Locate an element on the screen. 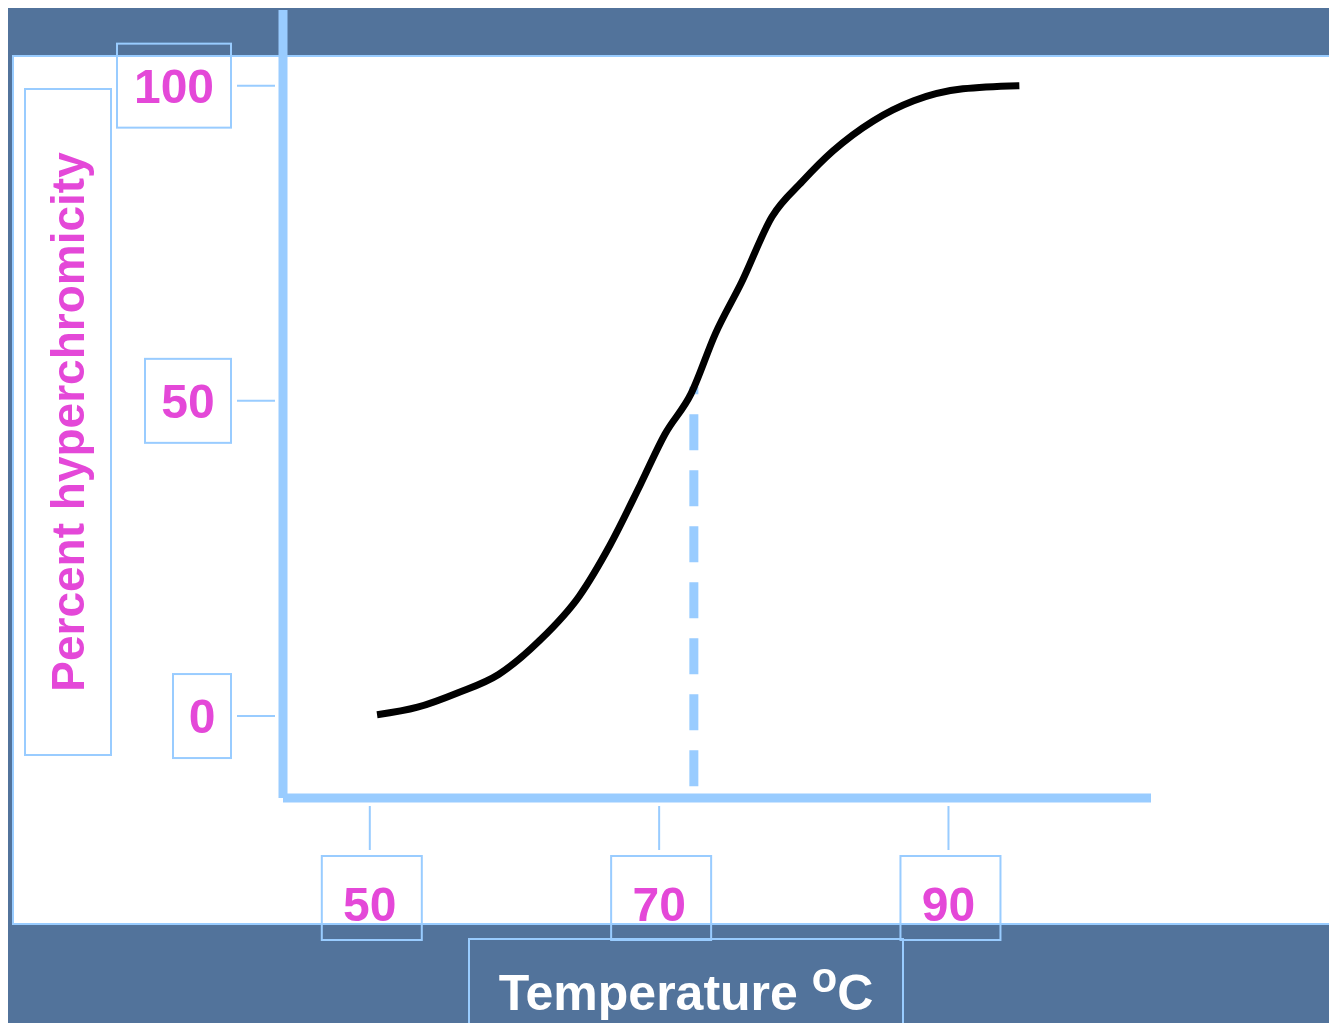 Image resolution: width=1337 pixels, height=1023 pixels. x-axis-title: Temperature $^{o}$C is located at coordinates (686, 980).